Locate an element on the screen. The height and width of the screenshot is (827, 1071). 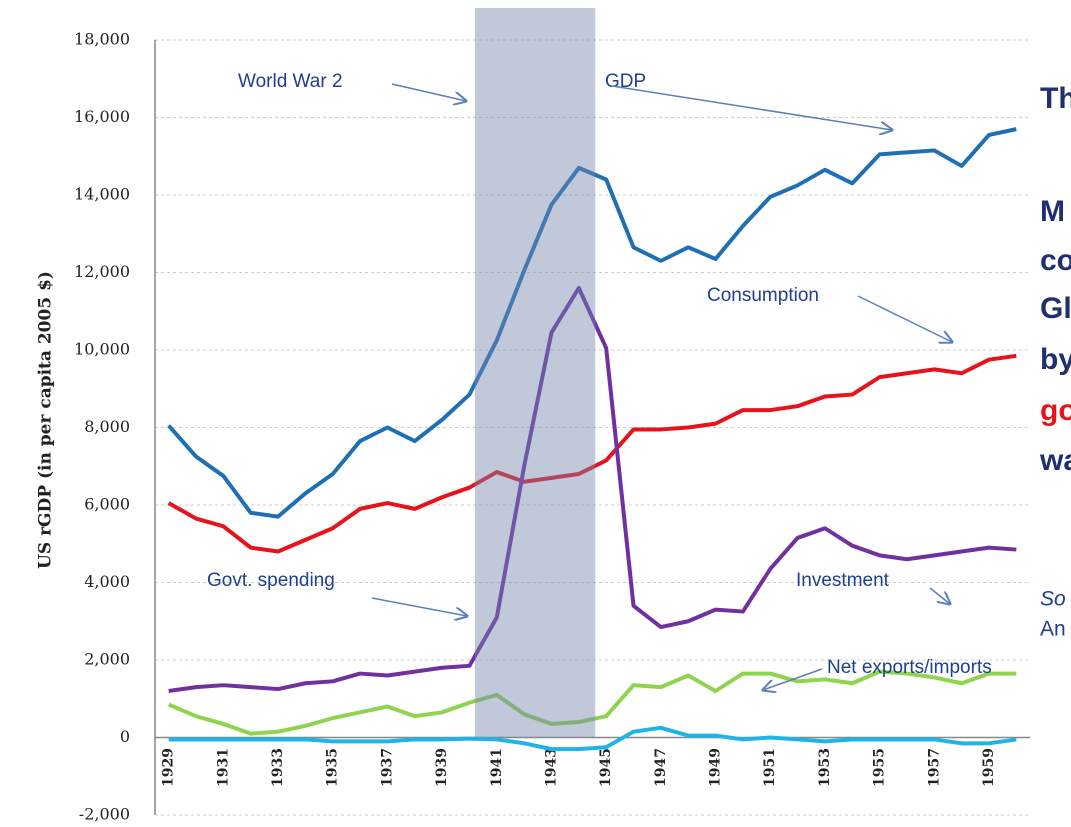
x-tick-label: 1953 is located at coordinates (825, 767).